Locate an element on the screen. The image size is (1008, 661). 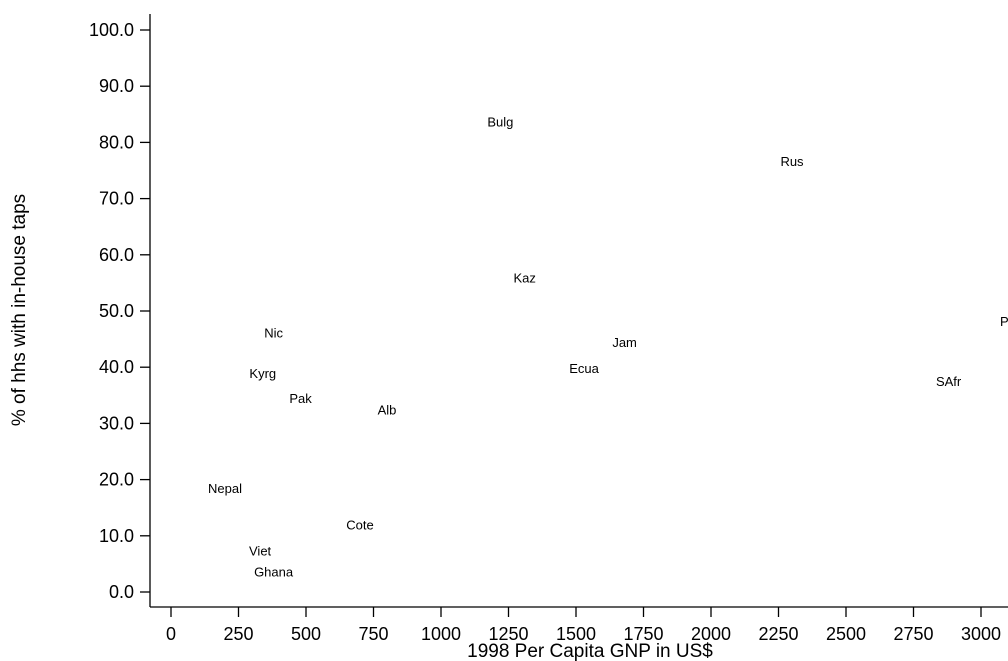
x-tick-label: 3000 is located at coordinates (981, 634).